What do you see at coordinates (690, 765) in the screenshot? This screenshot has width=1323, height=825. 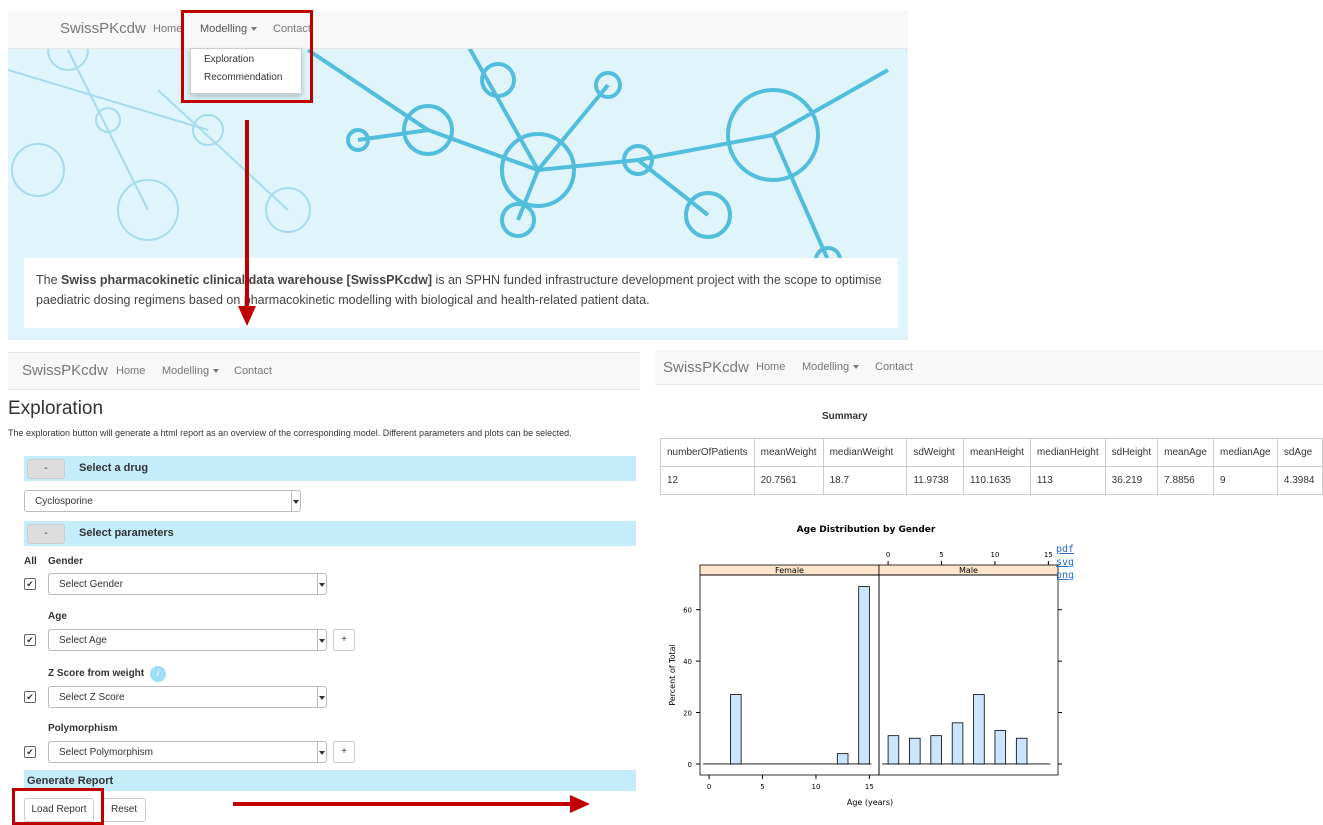 I see `y-tick-label: 0` at bounding box center [690, 765].